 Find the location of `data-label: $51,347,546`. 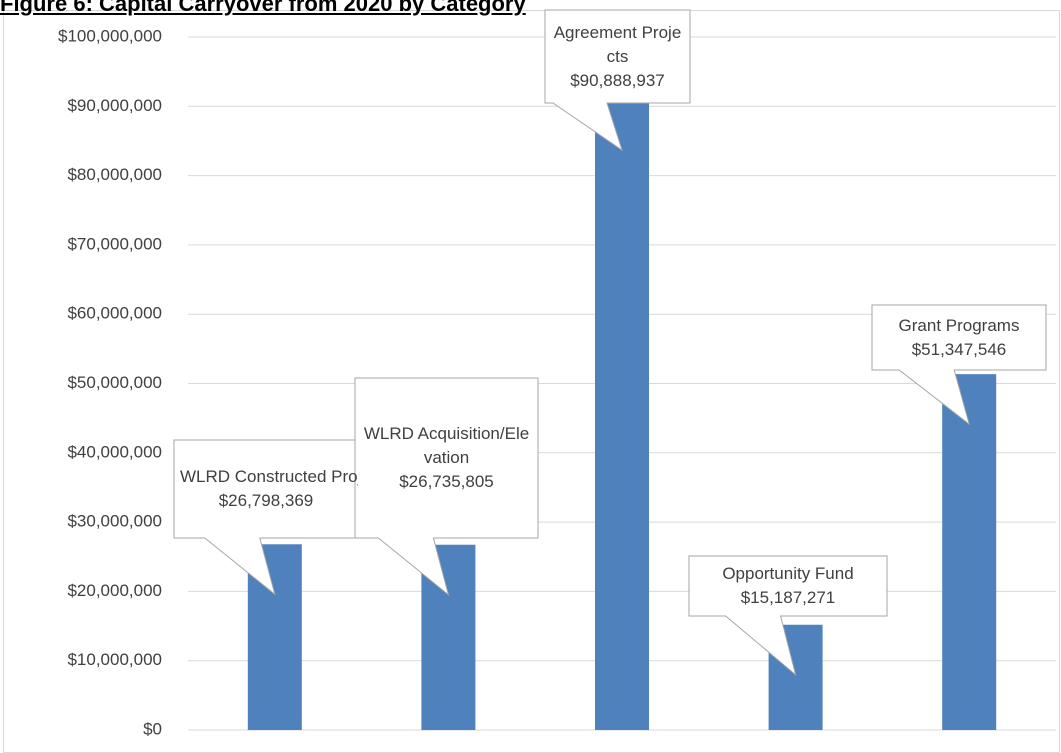

data-label: $51,347,546 is located at coordinates (959, 349).